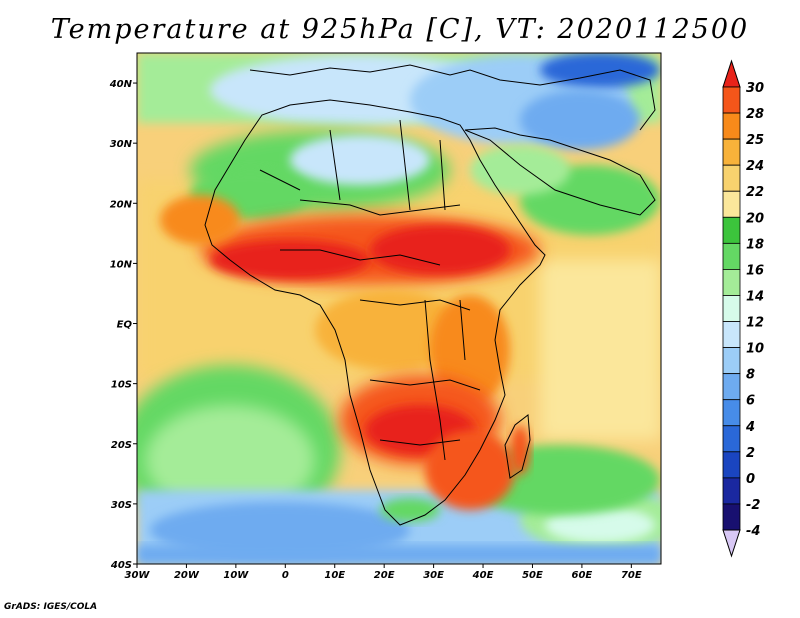  What do you see at coordinates (755, 349) in the screenshot?
I see `colorbar-label: 10` at bounding box center [755, 349].